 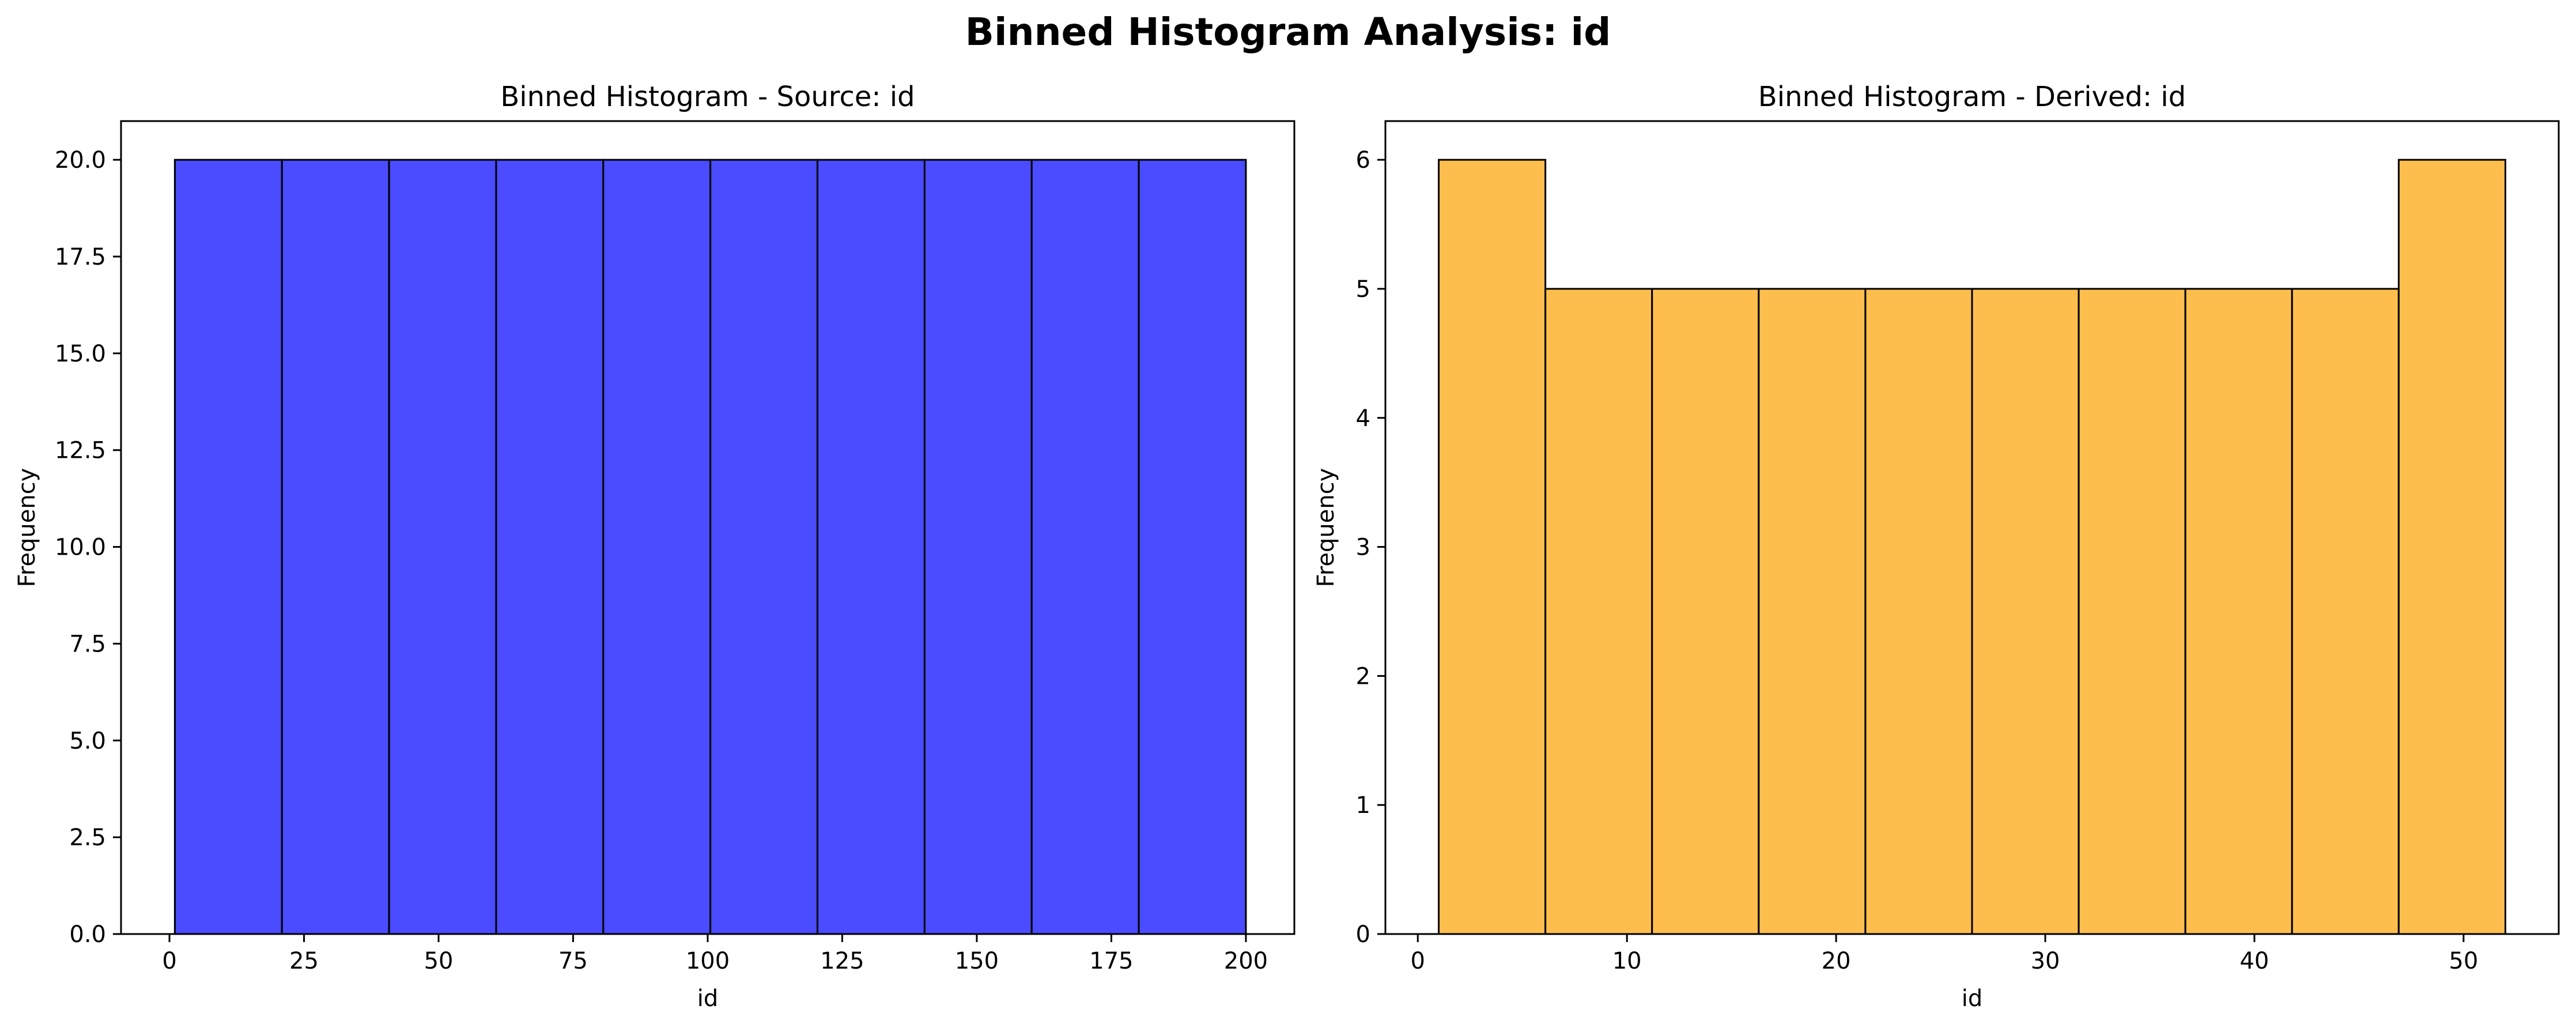 What do you see at coordinates (708, 961) in the screenshot?
I see `source-x-tick-label: 100` at bounding box center [708, 961].